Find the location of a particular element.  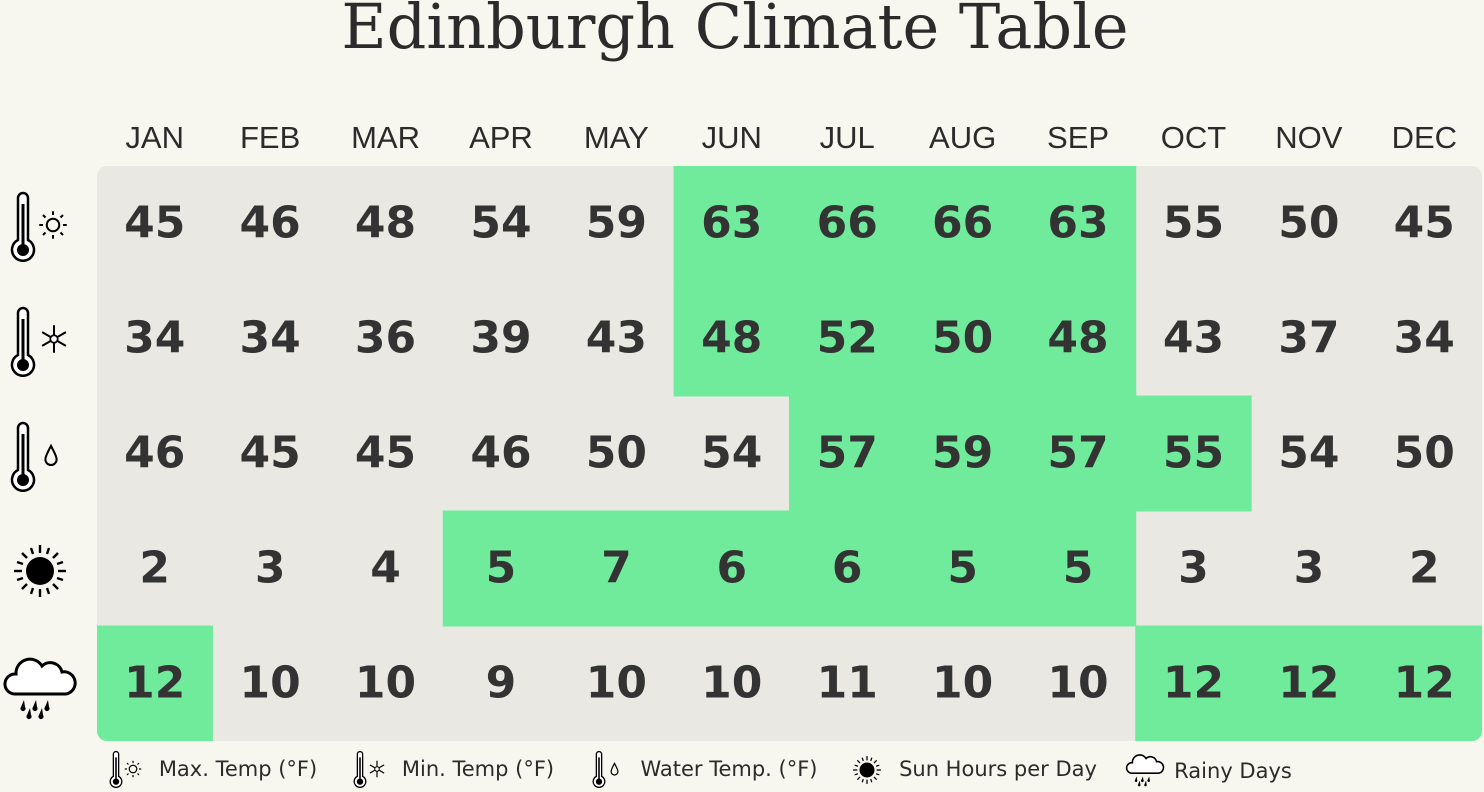

cell-value: 52 is located at coordinates (847, 338).